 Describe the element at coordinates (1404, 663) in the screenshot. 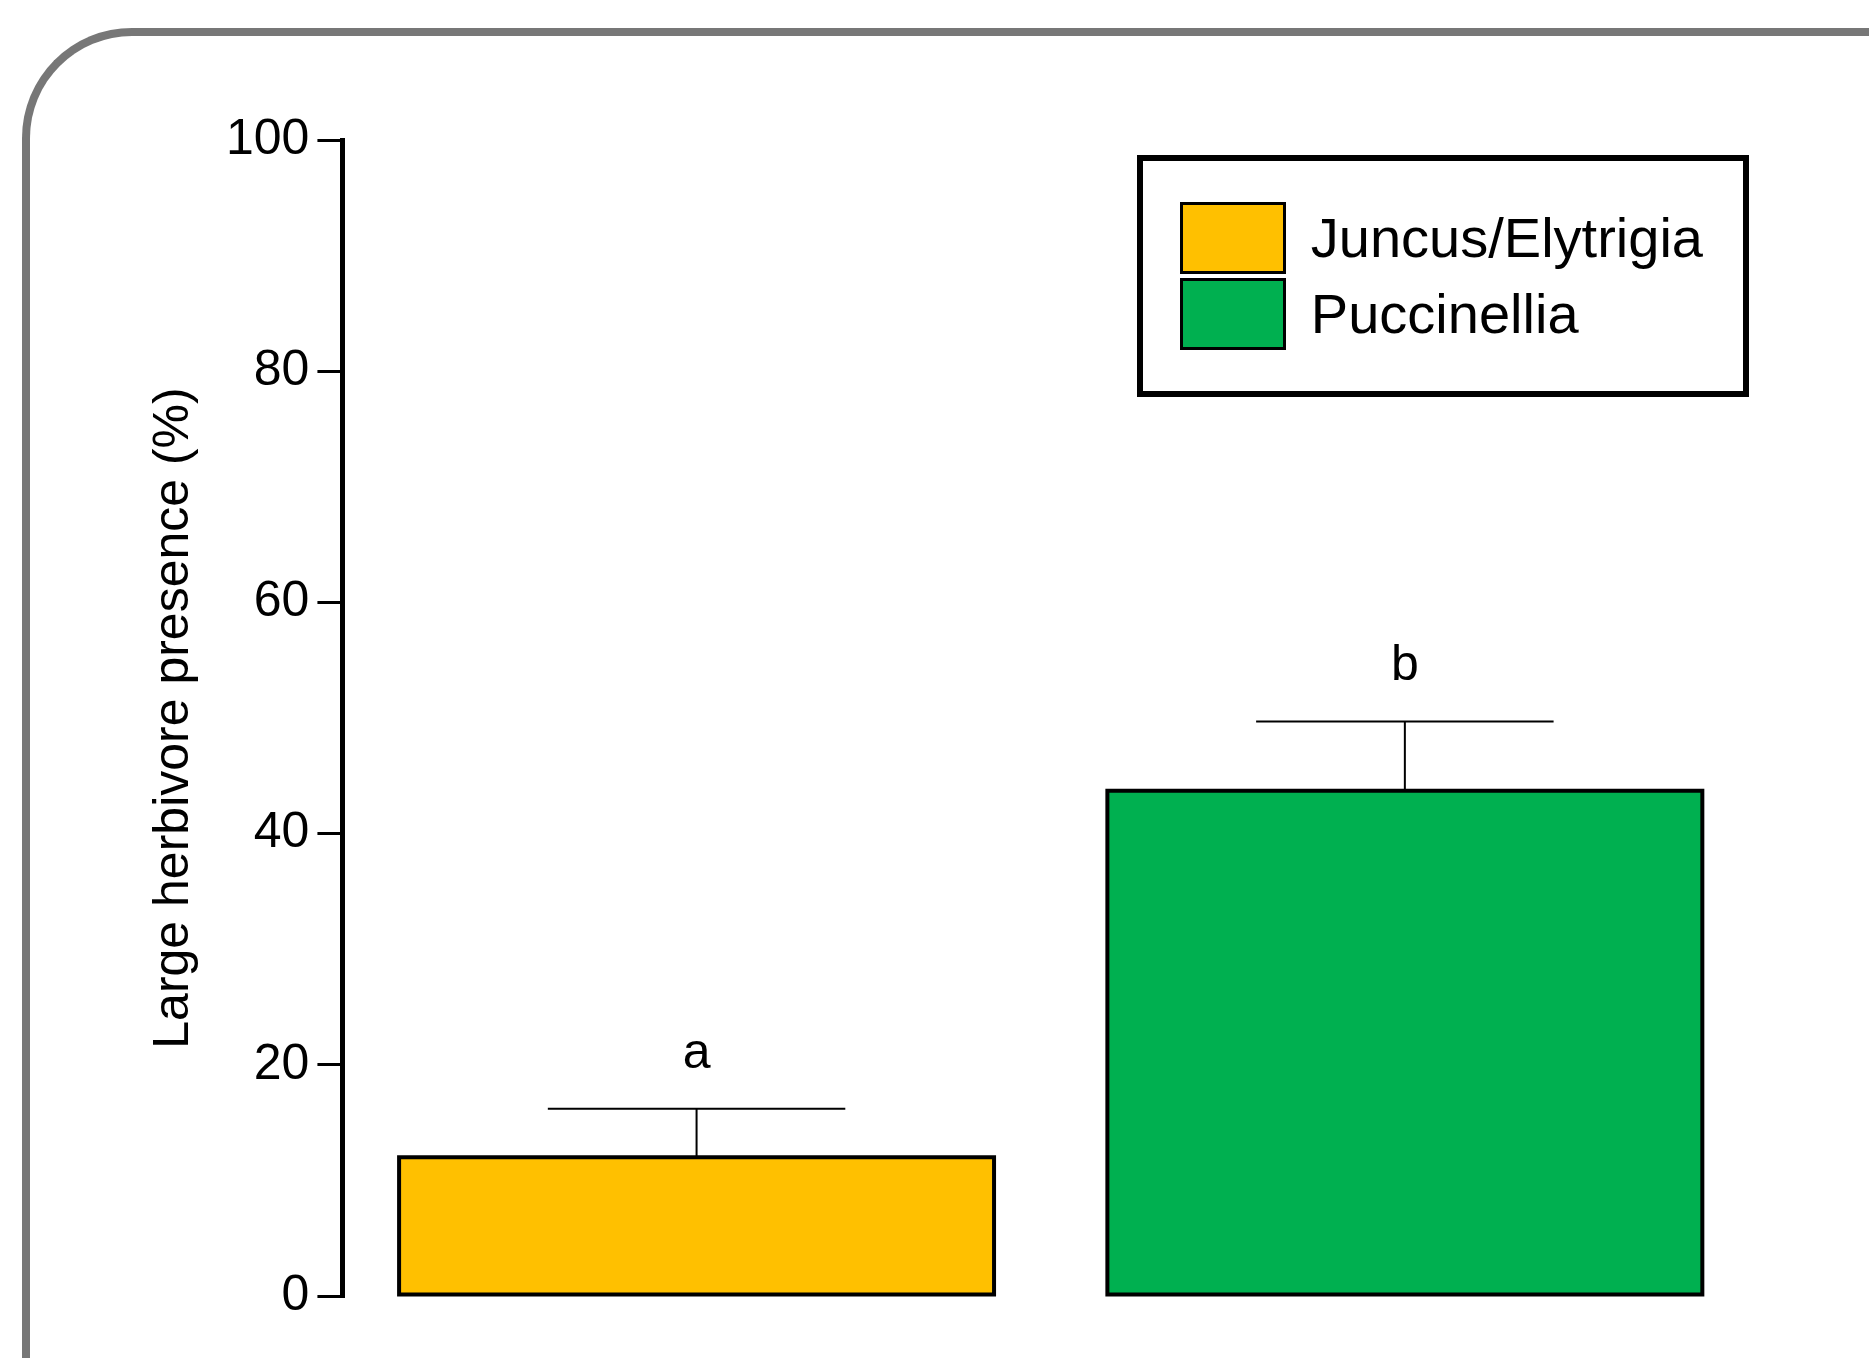

I see `annotation: b` at that location.